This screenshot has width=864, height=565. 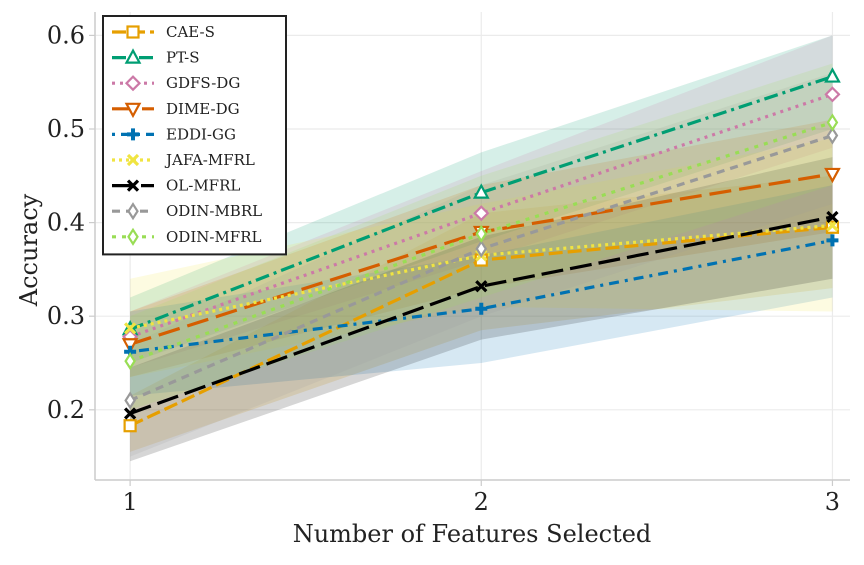 I want to click on legend-label: ODIN-MBRL, so click(x=214, y=211).